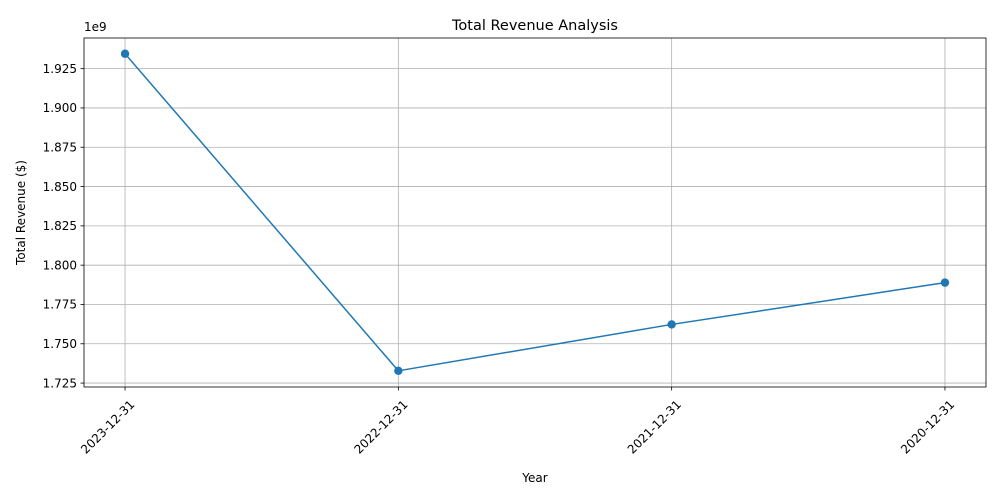 The width and height of the screenshot is (1000, 504). Describe the element at coordinates (60, 147) in the screenshot. I see `y-tick-label: 1.875` at that location.